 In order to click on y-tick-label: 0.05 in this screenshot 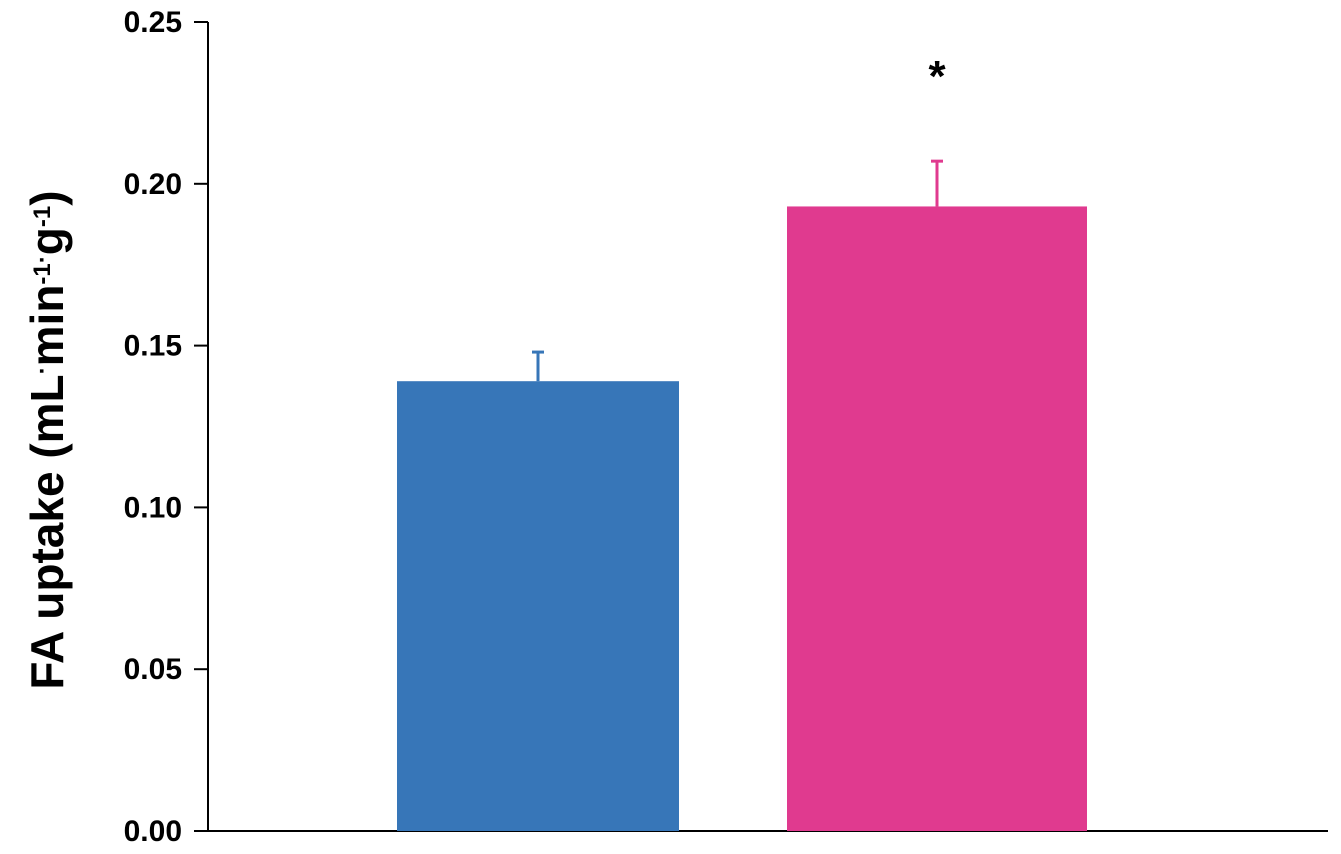, I will do `click(153, 669)`.